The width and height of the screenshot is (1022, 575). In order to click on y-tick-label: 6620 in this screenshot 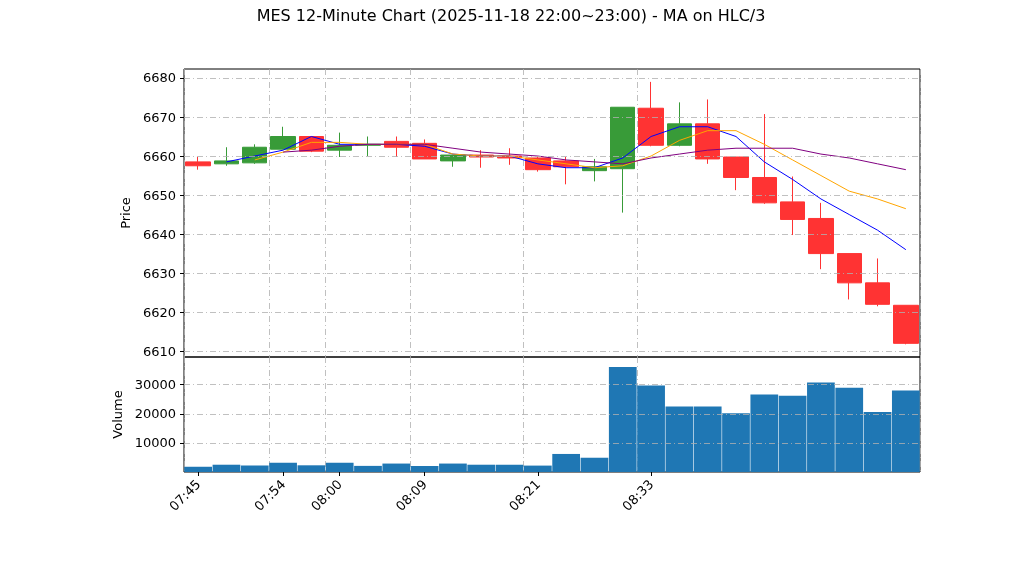, I will do `click(159, 312)`.